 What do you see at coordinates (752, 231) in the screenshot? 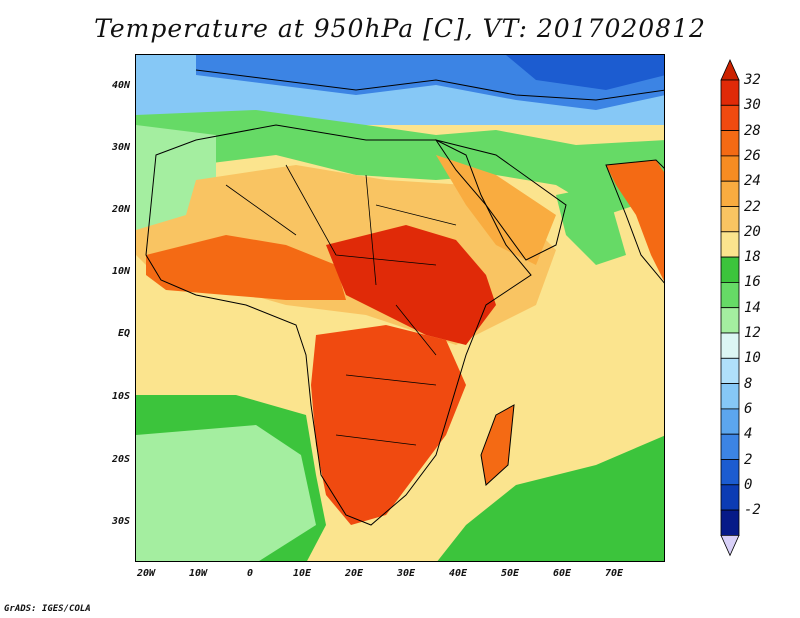
I see `colorbar-tick-label: 20` at bounding box center [752, 231].